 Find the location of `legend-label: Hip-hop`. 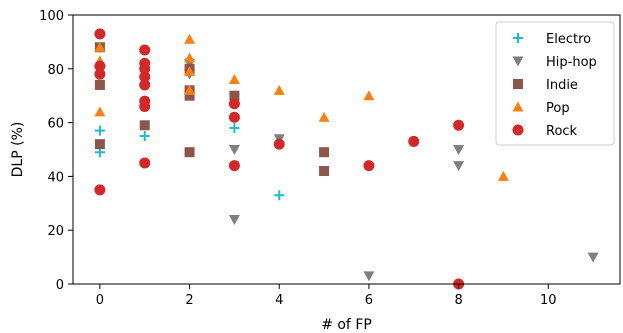

legend-label: Hip-hop is located at coordinates (571, 62).